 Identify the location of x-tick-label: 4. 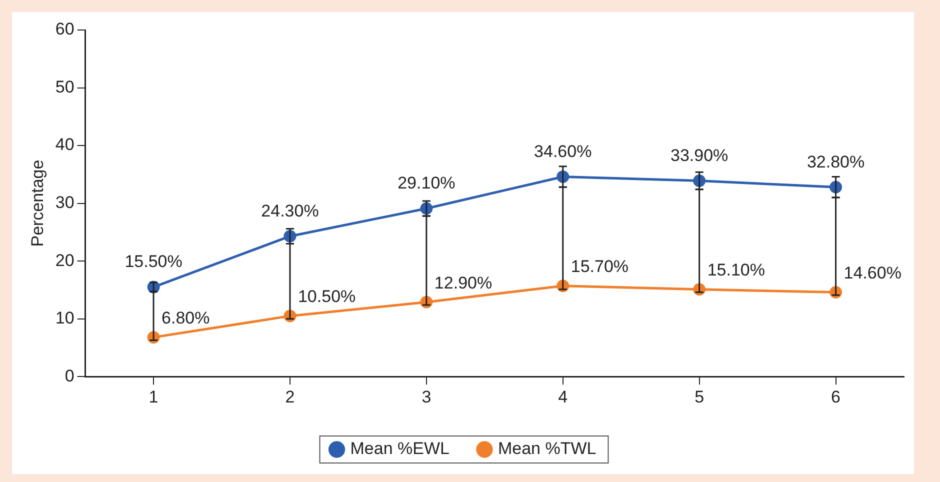
(563, 396).